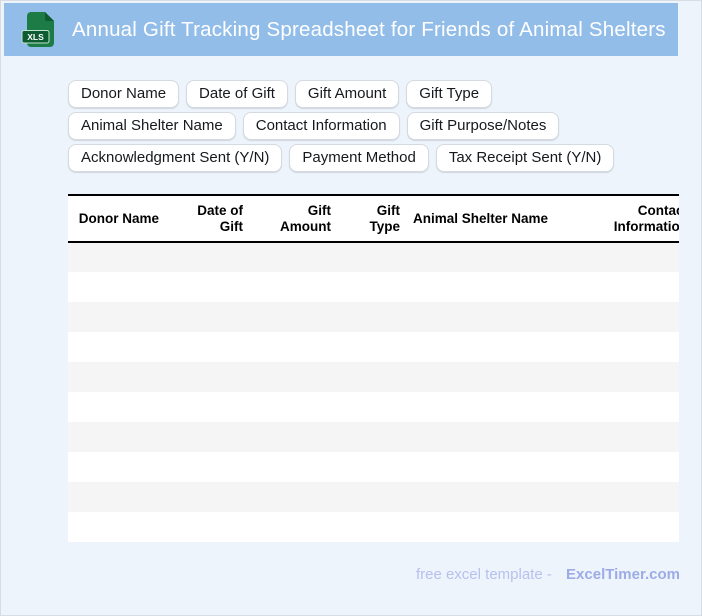 The height and width of the screenshot is (616, 702). What do you see at coordinates (211, 218) in the screenshot?
I see `column-header-date-of-gift: Date of Gift` at bounding box center [211, 218].